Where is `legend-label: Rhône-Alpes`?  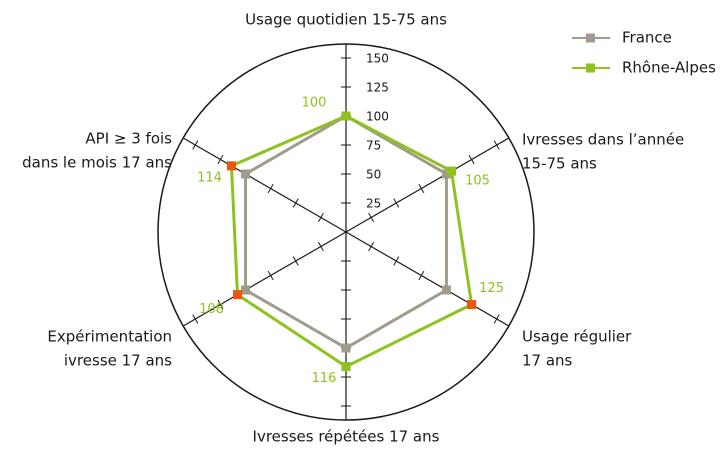
legend-label: Rhône-Alpes is located at coordinates (669, 68).